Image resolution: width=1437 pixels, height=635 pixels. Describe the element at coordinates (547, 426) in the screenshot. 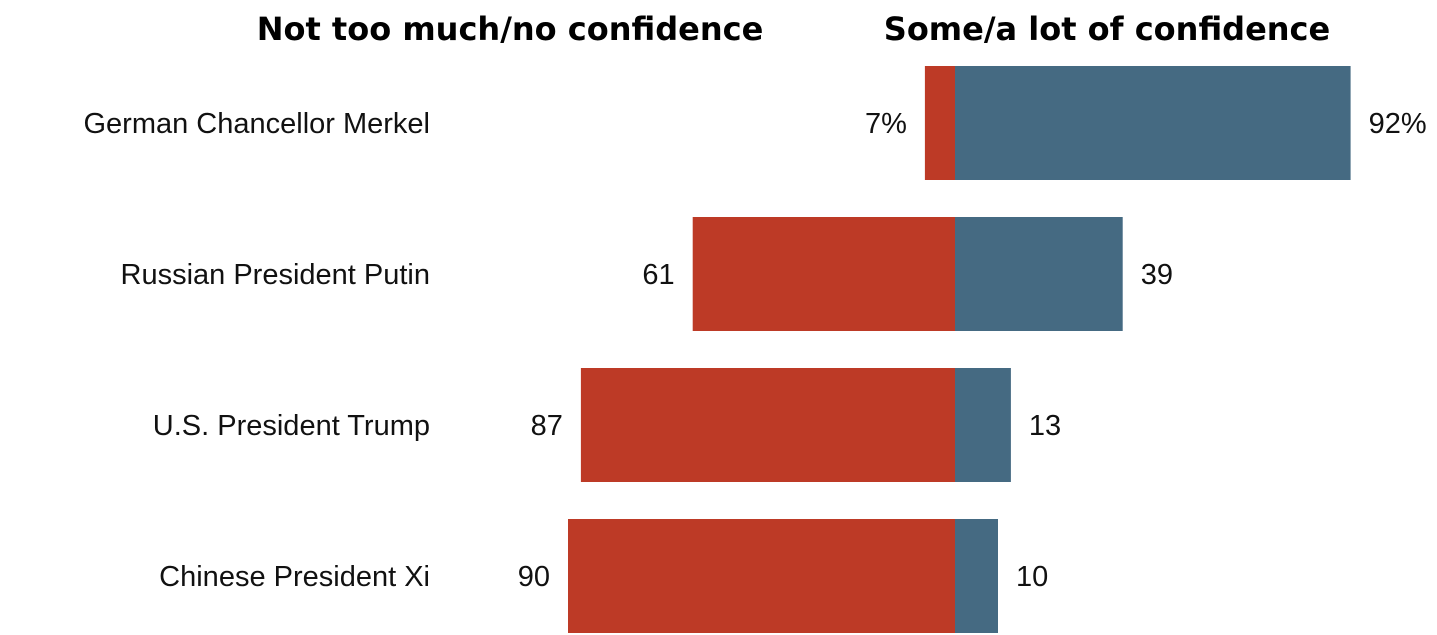

I see `value-label-no-confidence: 87` at that location.